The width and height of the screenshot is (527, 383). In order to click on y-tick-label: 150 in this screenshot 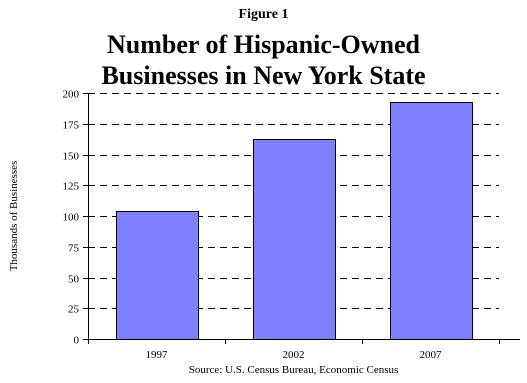, I will do `click(71, 157)`.